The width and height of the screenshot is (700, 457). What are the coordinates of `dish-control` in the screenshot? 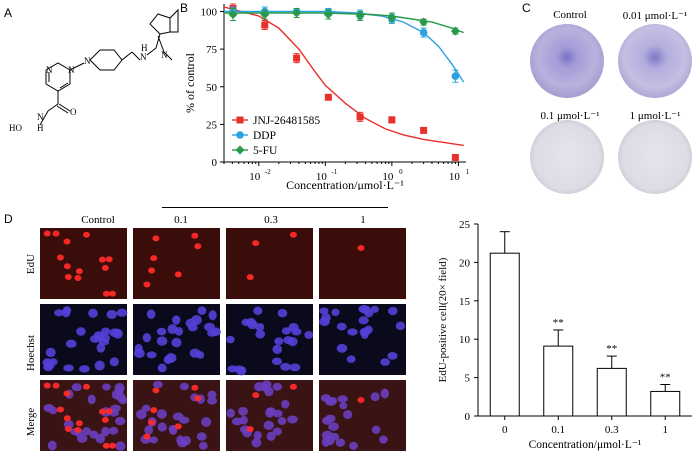 It's located at (567, 61).